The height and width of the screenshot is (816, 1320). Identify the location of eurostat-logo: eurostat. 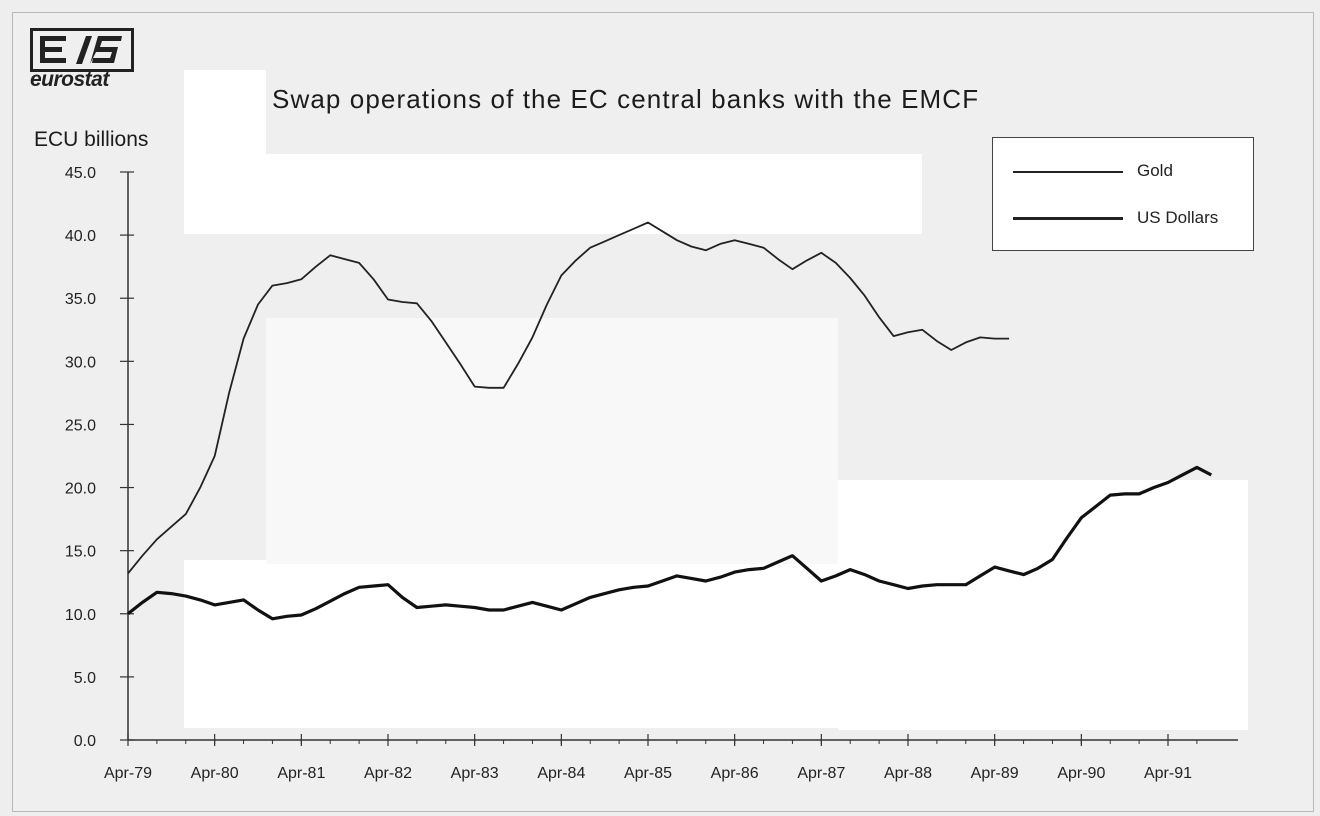
(84, 61).